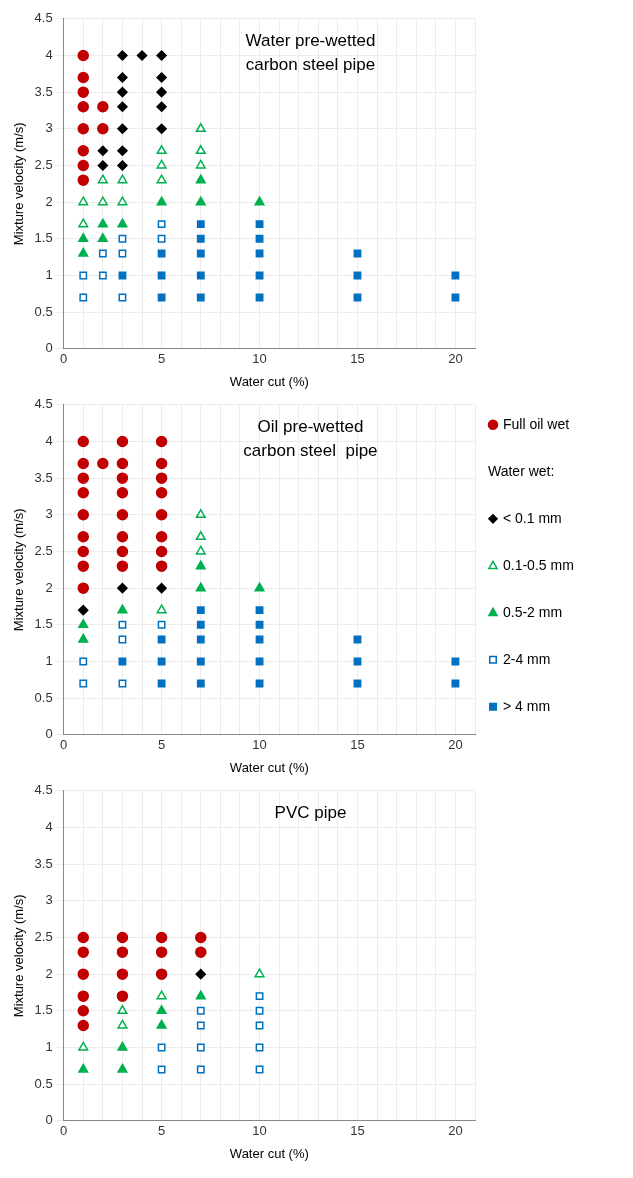 The width and height of the screenshot is (633, 1178). Describe the element at coordinates (43, 937) in the screenshot. I see `y-tick-label: 2.5` at that location.